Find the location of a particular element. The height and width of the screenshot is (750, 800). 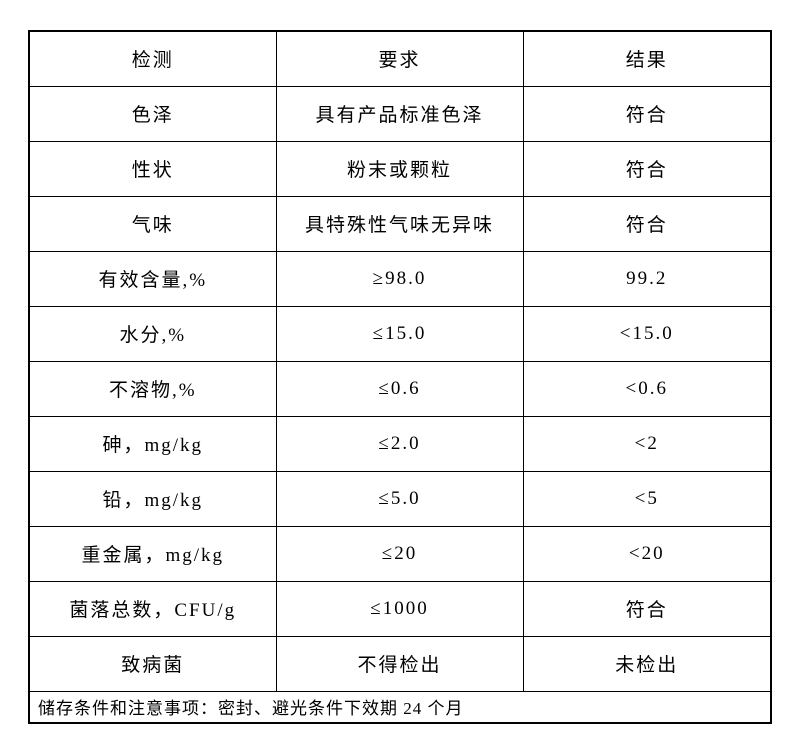

result-cell: <20 is located at coordinates (647, 553).